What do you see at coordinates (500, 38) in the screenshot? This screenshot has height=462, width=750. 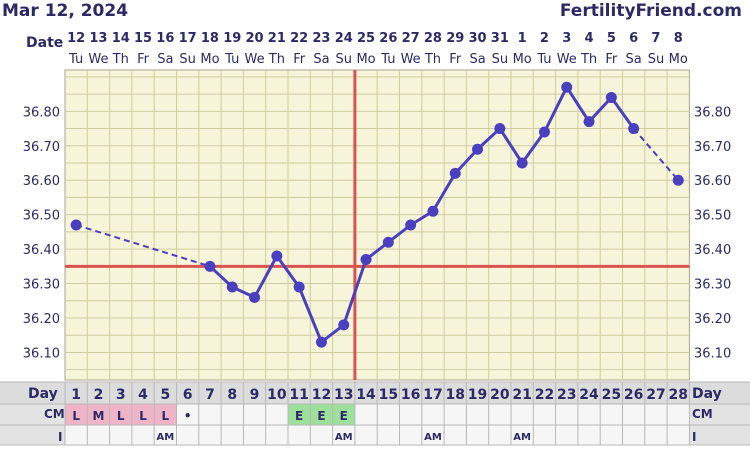 I see `date-label: 31` at bounding box center [500, 38].